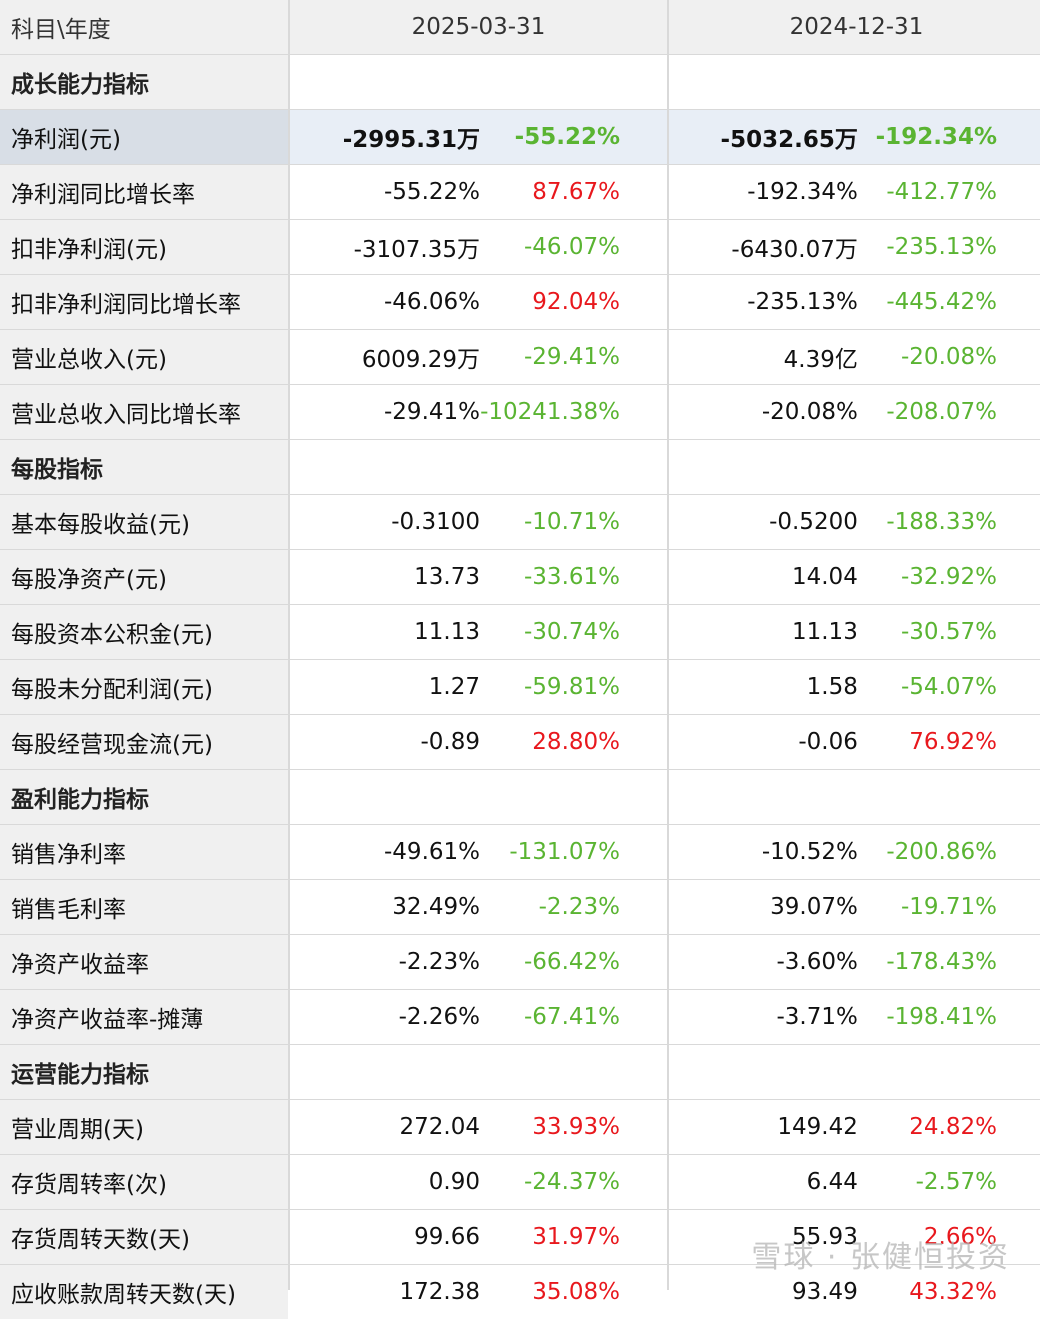 This screenshot has height=1319, width=1040. I want to click on value-cell-period-1: -2.26% -67.41%, so click(478, 1017).